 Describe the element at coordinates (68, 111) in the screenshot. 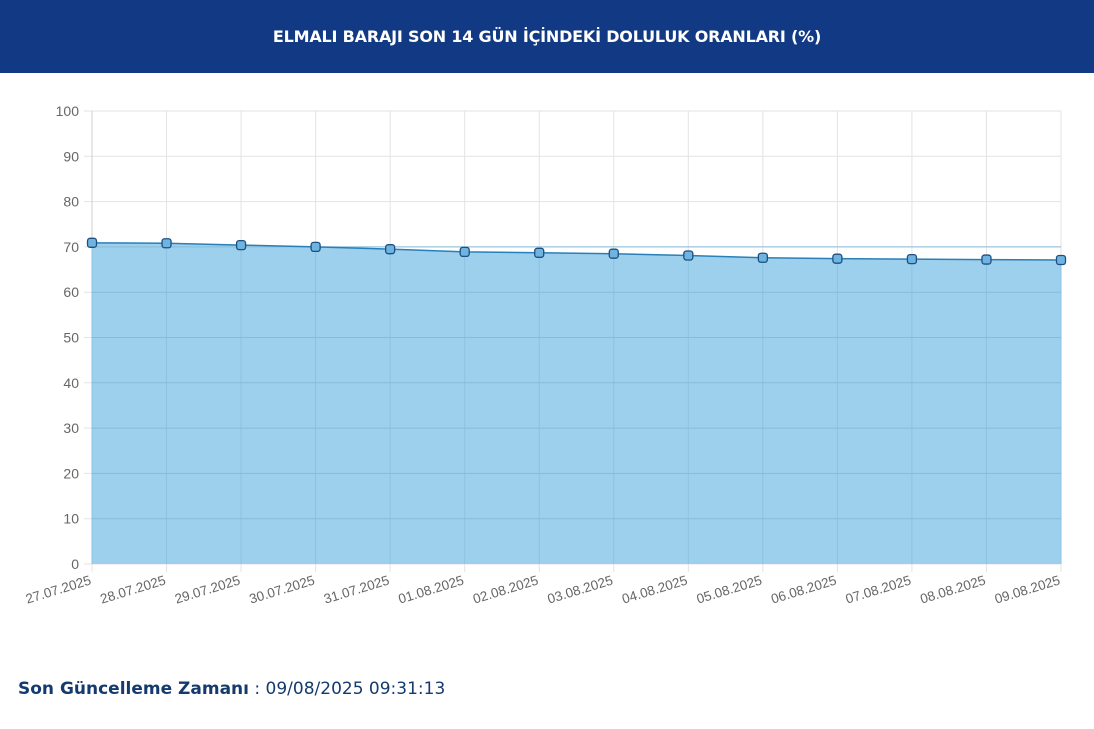

I see `y-tick-label: 100` at that location.